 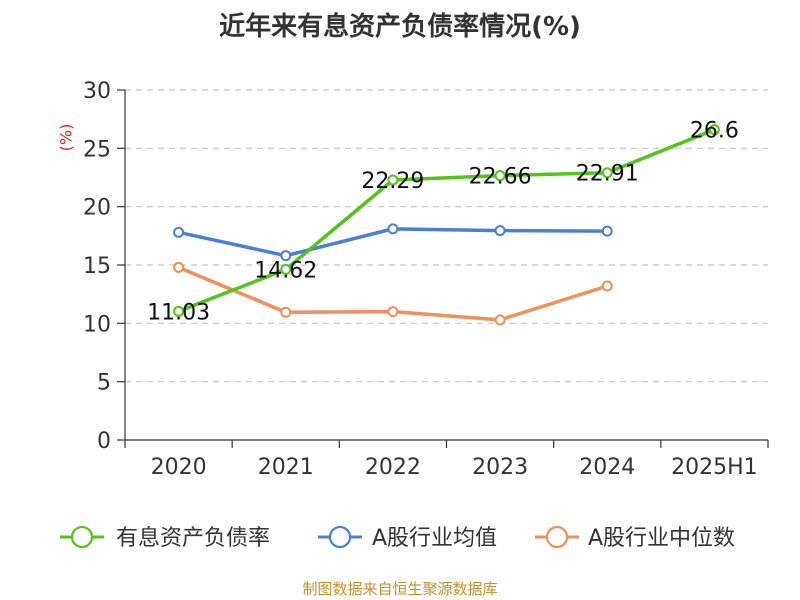 I want to click on legend-label: 有息资产负债率, so click(x=193, y=538).